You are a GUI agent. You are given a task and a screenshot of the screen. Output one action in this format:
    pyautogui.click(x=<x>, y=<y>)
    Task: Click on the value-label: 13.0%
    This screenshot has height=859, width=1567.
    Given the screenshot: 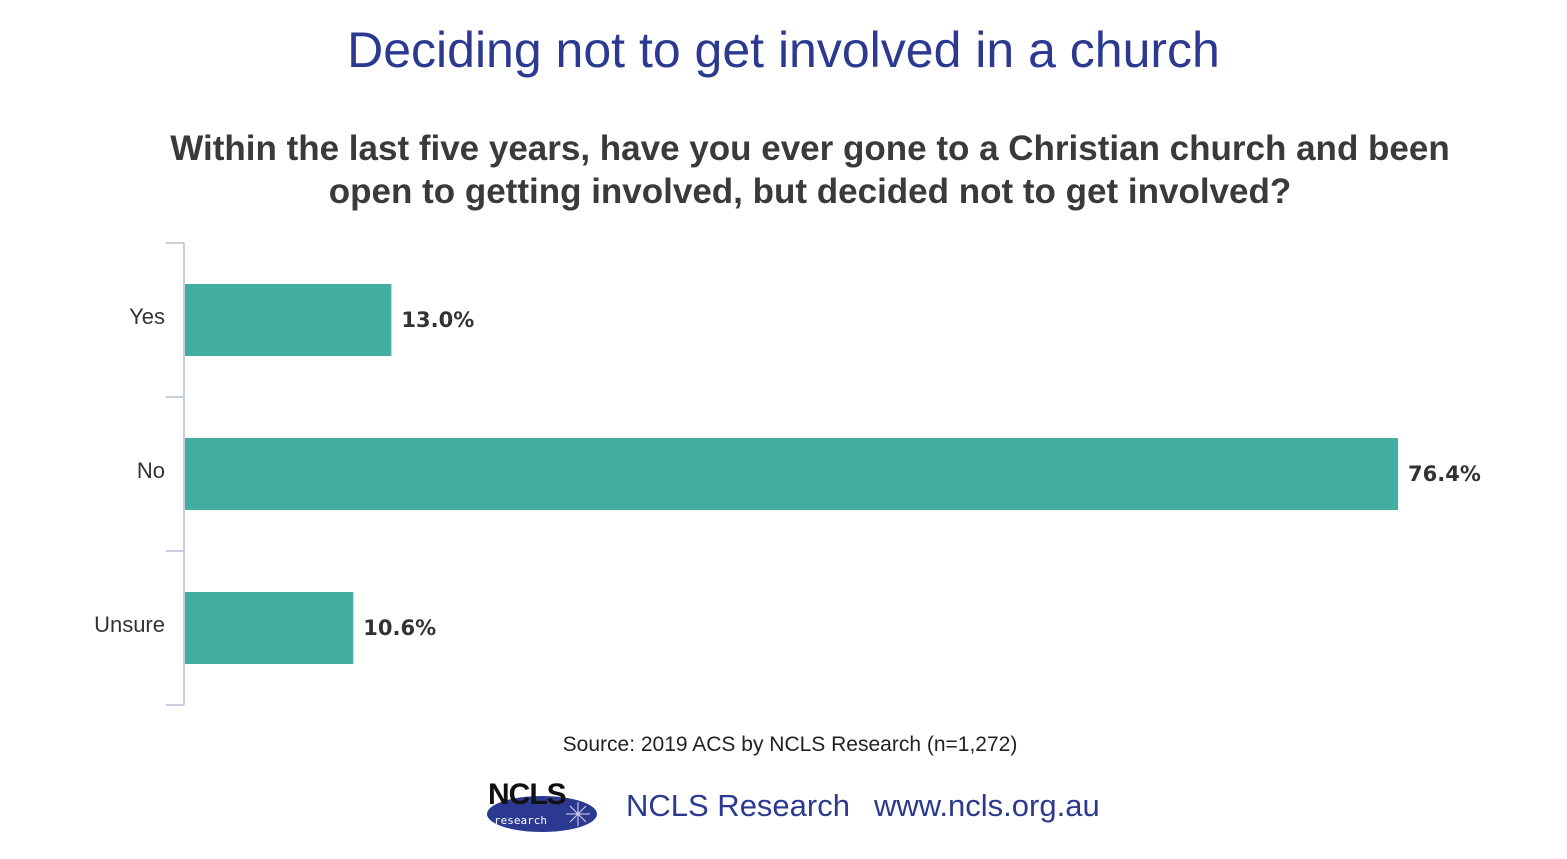 What is the action you would take?
    pyautogui.click(x=437, y=320)
    